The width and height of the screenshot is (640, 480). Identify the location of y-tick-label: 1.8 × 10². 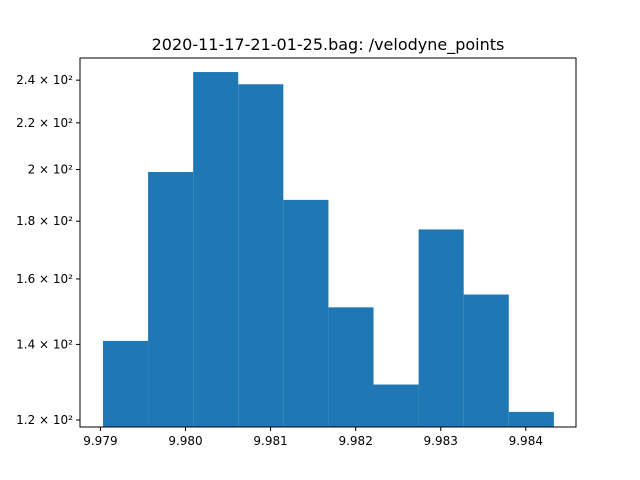
(44, 221).